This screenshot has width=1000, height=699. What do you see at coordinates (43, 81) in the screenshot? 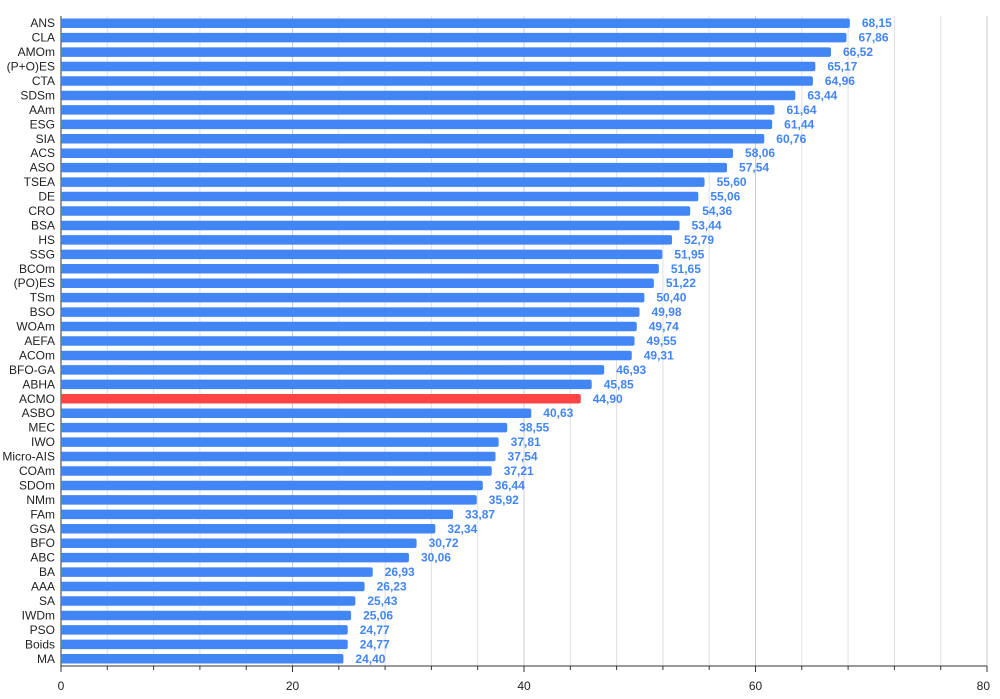
I see `category-label: CTA` at bounding box center [43, 81].